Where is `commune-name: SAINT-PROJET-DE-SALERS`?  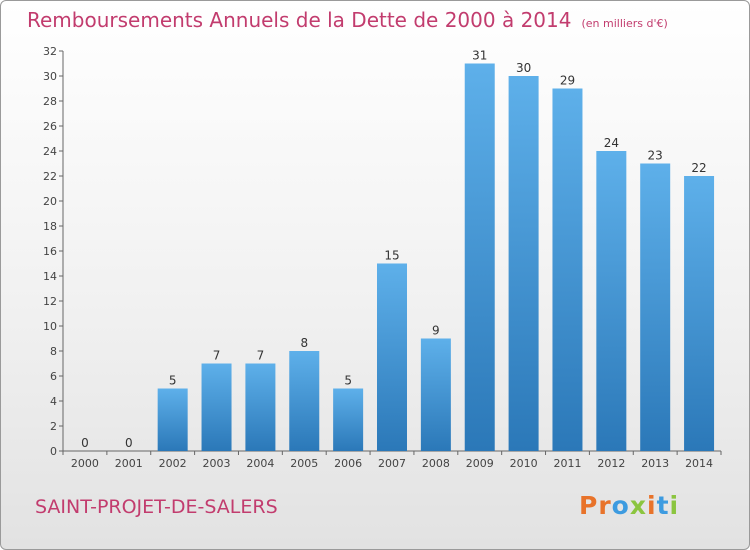
commune-name: SAINT-PROJET-DE-SALERS is located at coordinates (156, 507).